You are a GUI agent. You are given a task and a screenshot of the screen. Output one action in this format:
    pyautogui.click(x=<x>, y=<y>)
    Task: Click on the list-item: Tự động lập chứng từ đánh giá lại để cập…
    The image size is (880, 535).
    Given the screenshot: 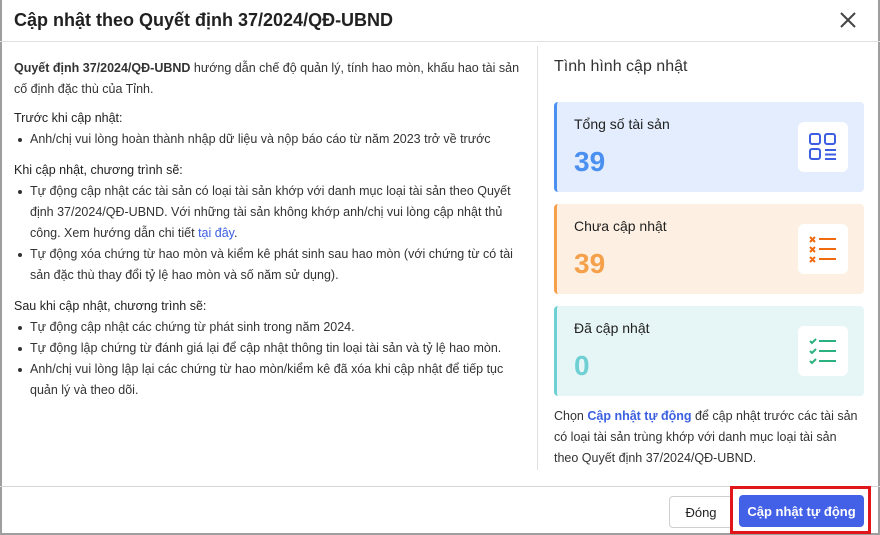 What is the action you would take?
    pyautogui.click(x=269, y=348)
    